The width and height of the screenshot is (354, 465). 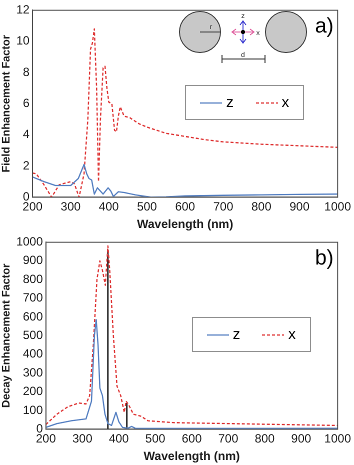 I want to click on y-tick-label: 10, so click(x=23, y=41).